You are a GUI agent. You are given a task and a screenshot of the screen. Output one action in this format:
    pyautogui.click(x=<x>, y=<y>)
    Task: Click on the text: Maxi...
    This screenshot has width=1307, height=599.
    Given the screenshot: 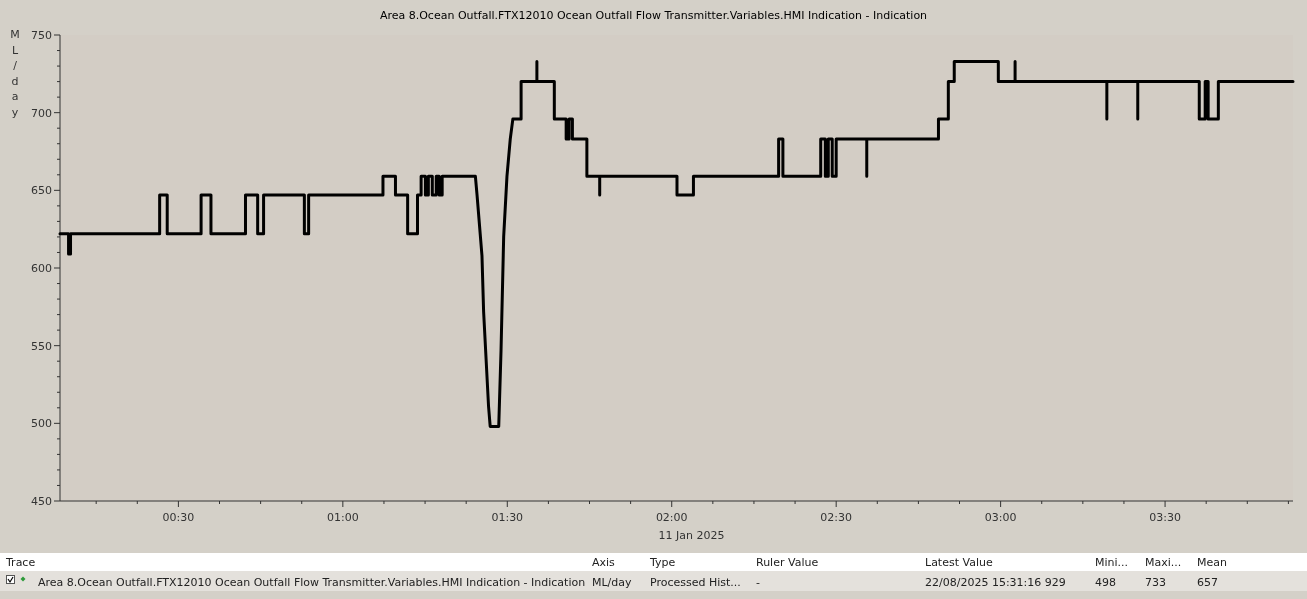 What is the action you would take?
    pyautogui.click(x=1163, y=562)
    